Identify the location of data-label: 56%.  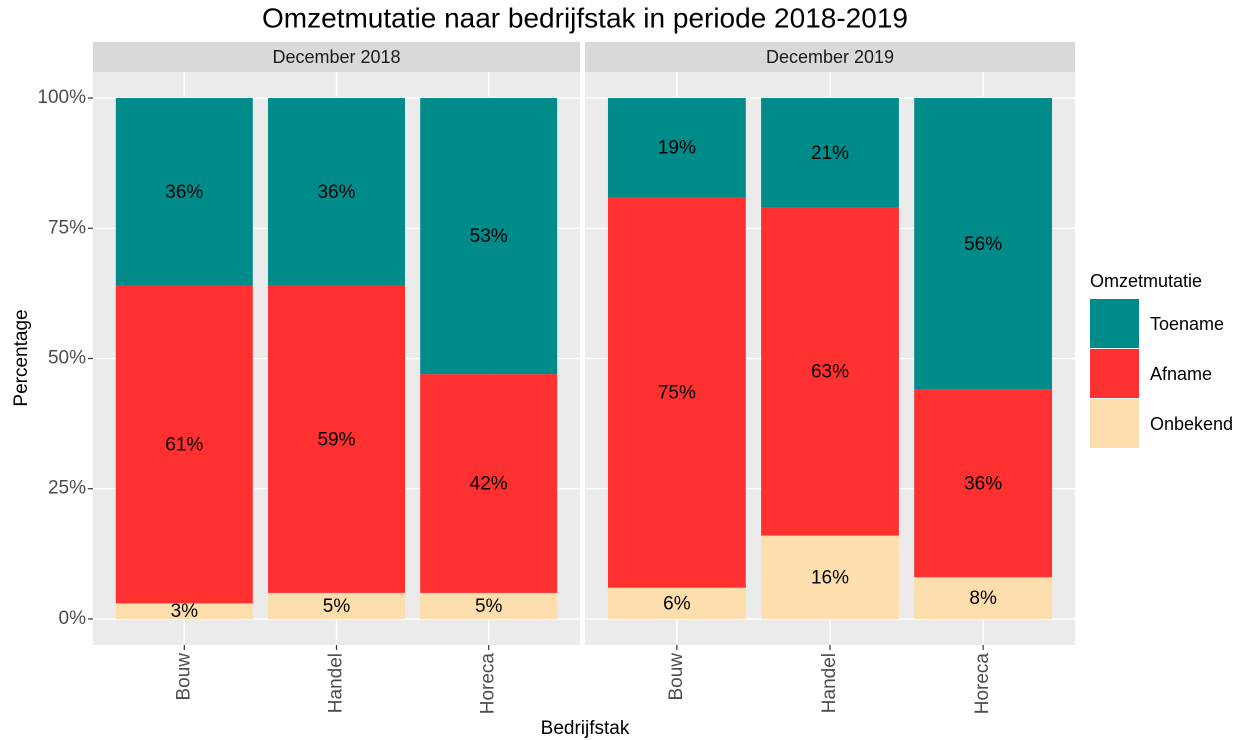
(983, 244).